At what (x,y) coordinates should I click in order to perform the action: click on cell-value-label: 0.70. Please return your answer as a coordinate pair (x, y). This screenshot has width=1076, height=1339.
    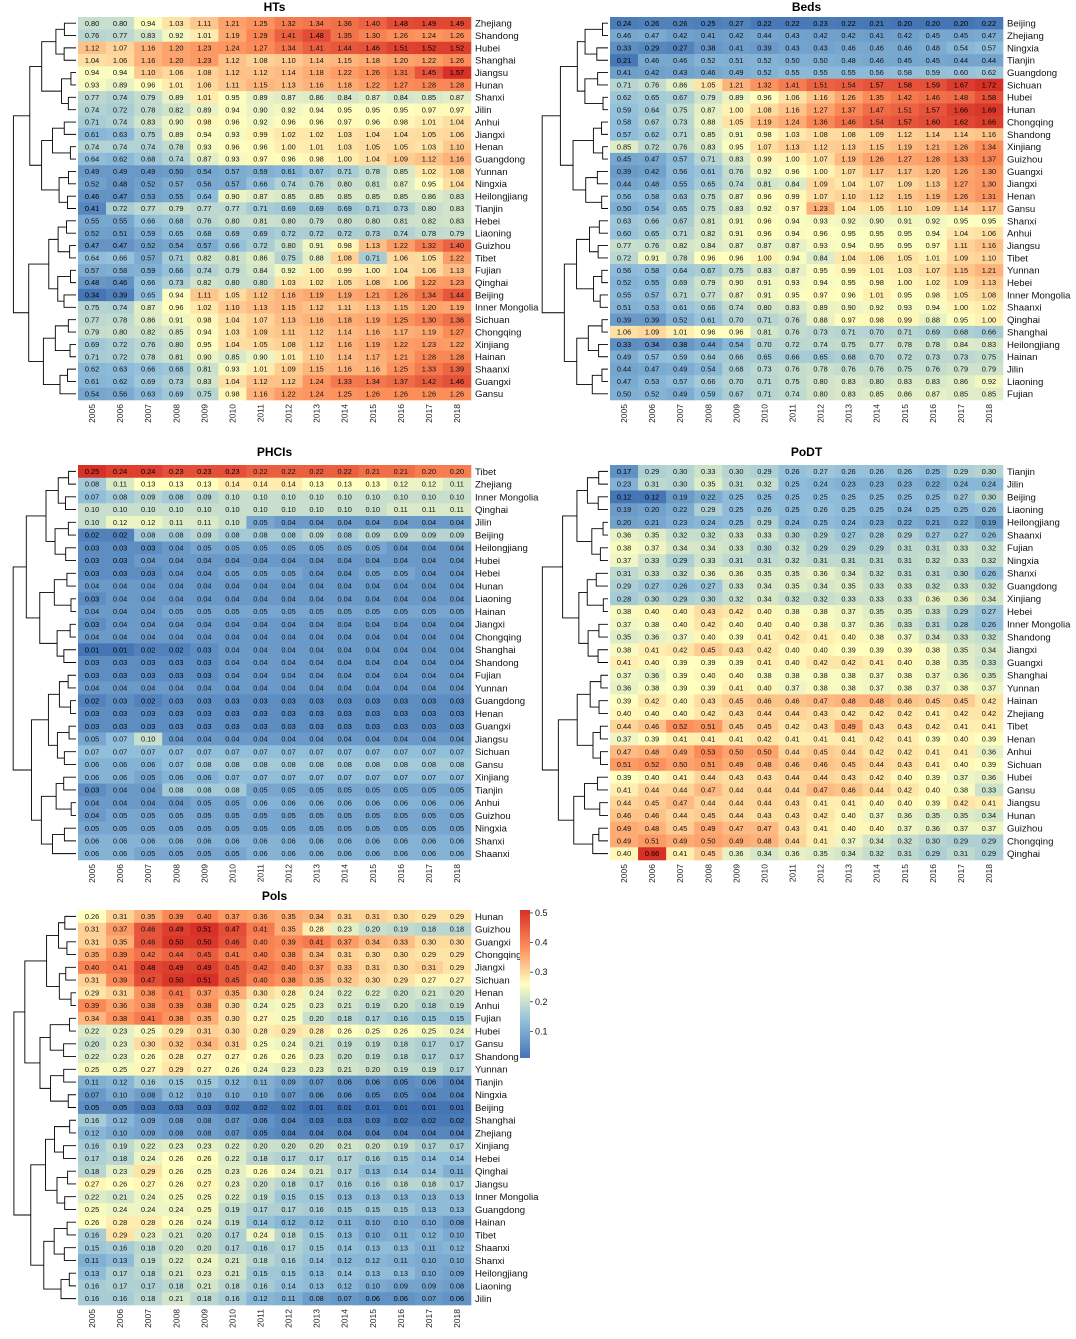
    Looking at the image, I should click on (764, 344).